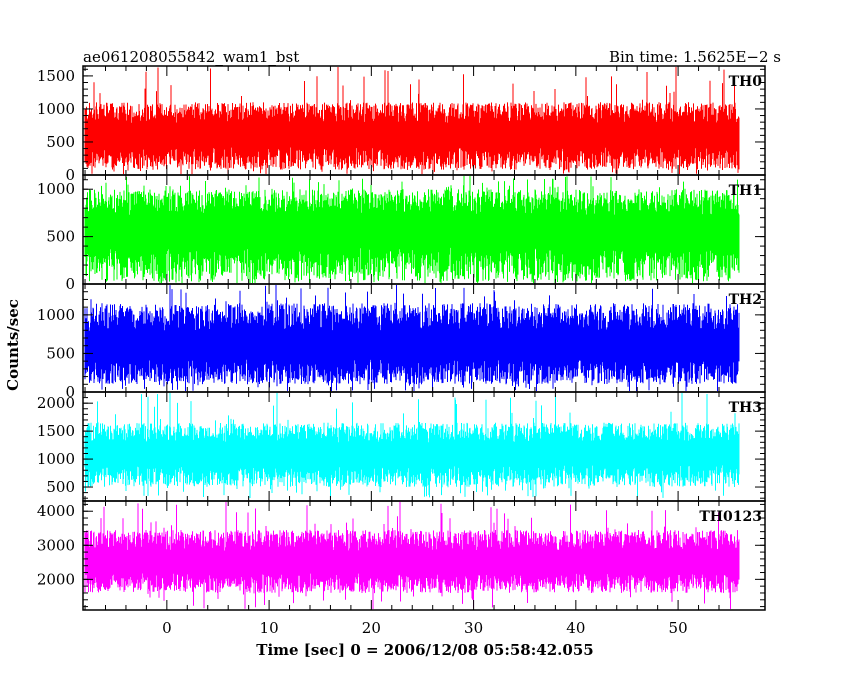 This screenshot has height=680, width=850. Describe the element at coordinates (56, 545) in the screenshot. I see `y-tick-label: 3000` at that location.